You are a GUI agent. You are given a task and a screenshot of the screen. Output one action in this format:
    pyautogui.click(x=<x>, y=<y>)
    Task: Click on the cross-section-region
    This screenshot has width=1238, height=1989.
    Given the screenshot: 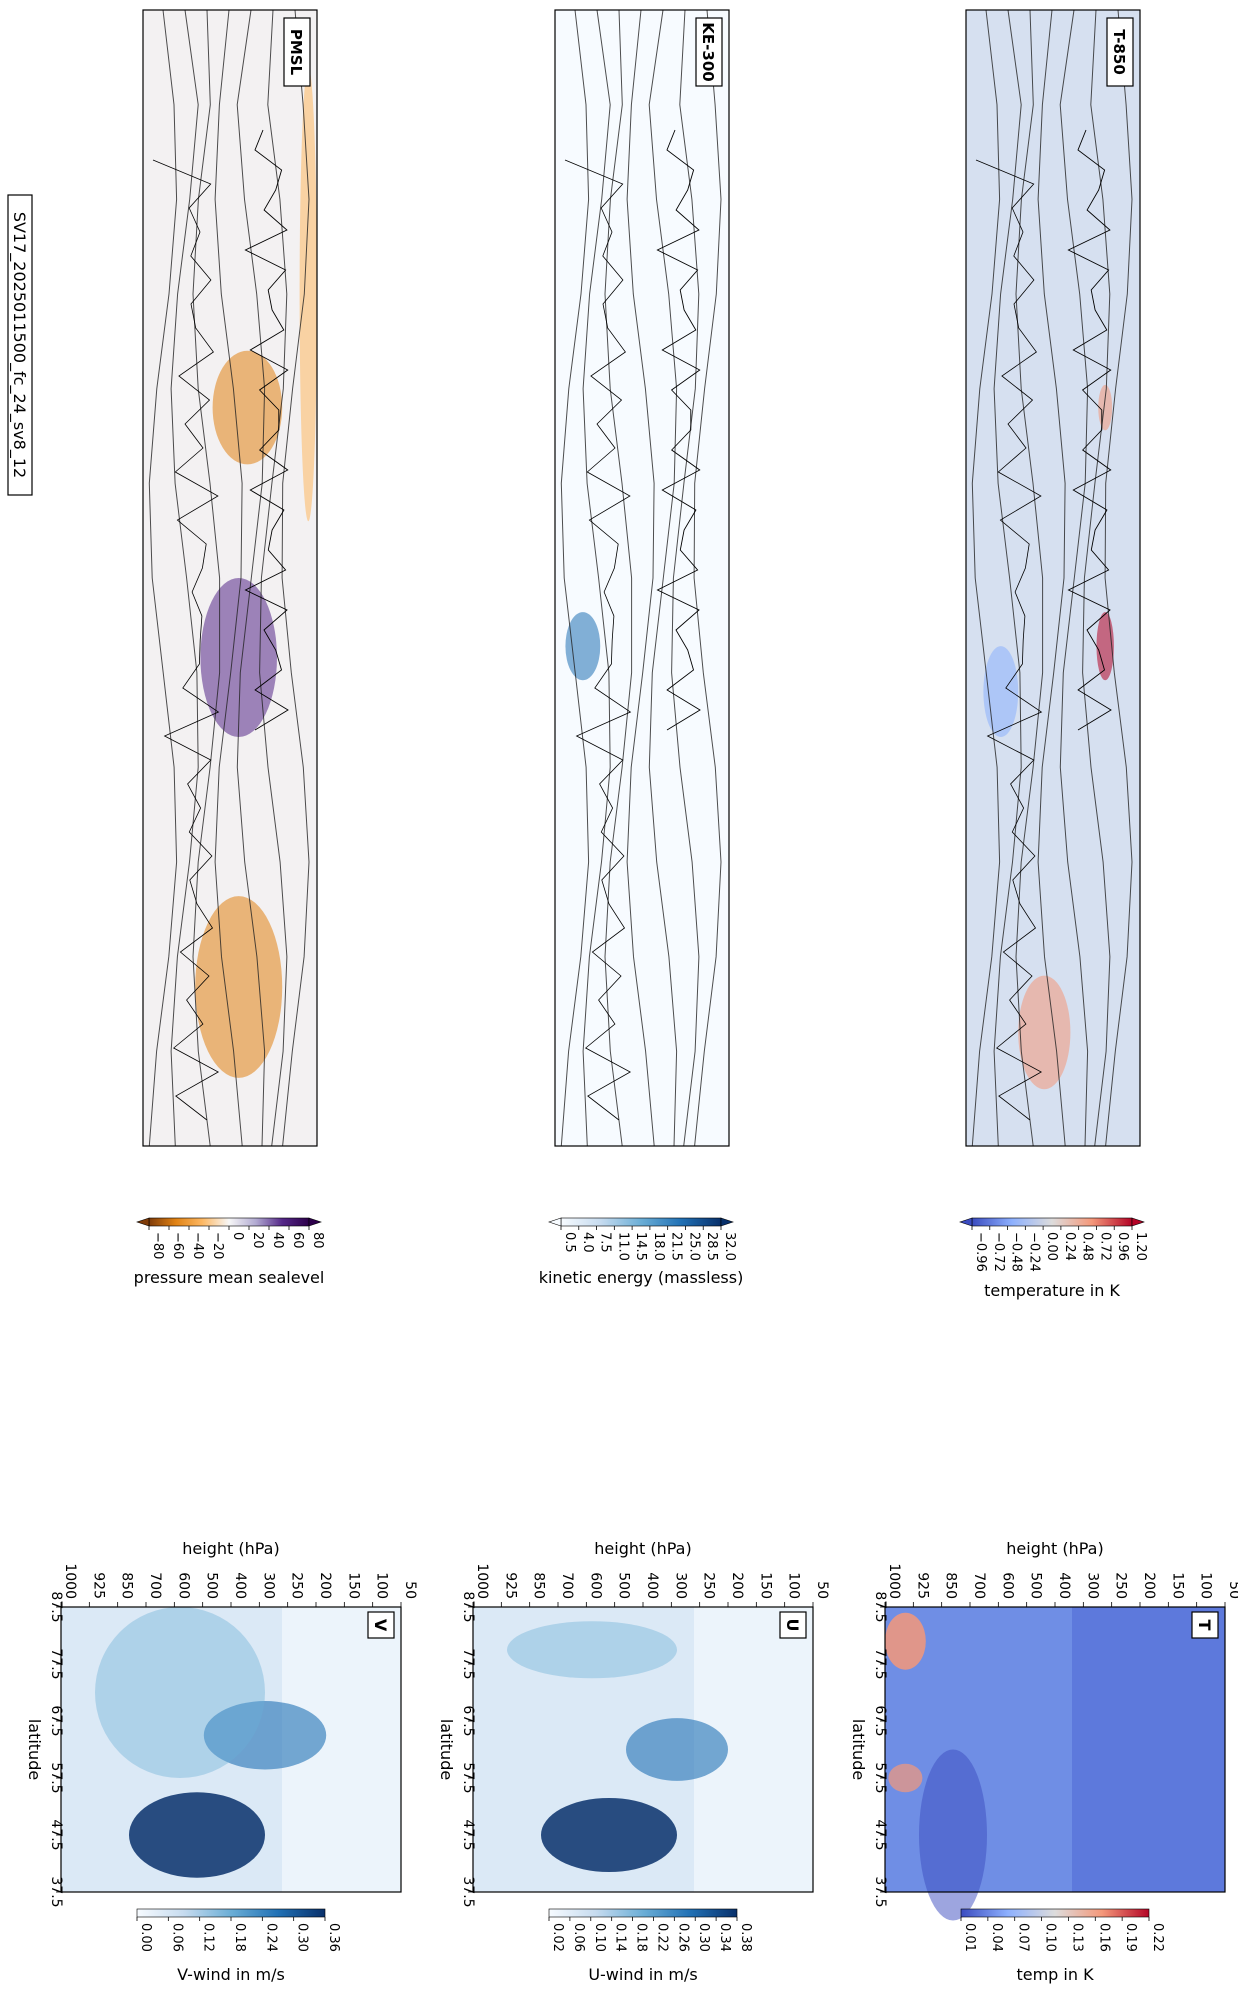 What is the action you would take?
    pyautogui.click(x=1148, y=1749)
    